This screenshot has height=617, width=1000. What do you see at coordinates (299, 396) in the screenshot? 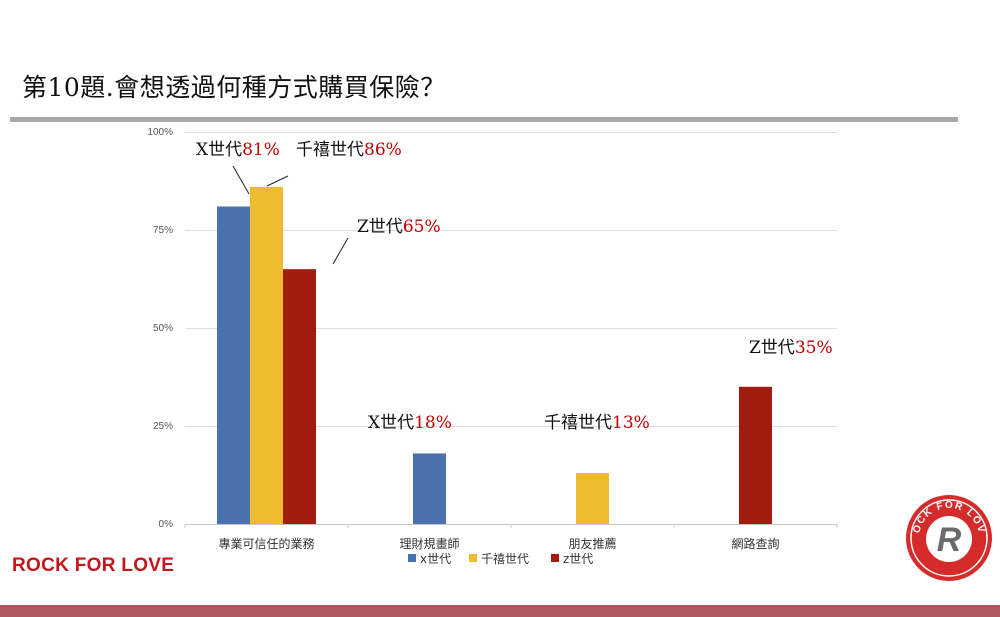
I see `bar-z世代-專業可信任的業務` at bounding box center [299, 396].